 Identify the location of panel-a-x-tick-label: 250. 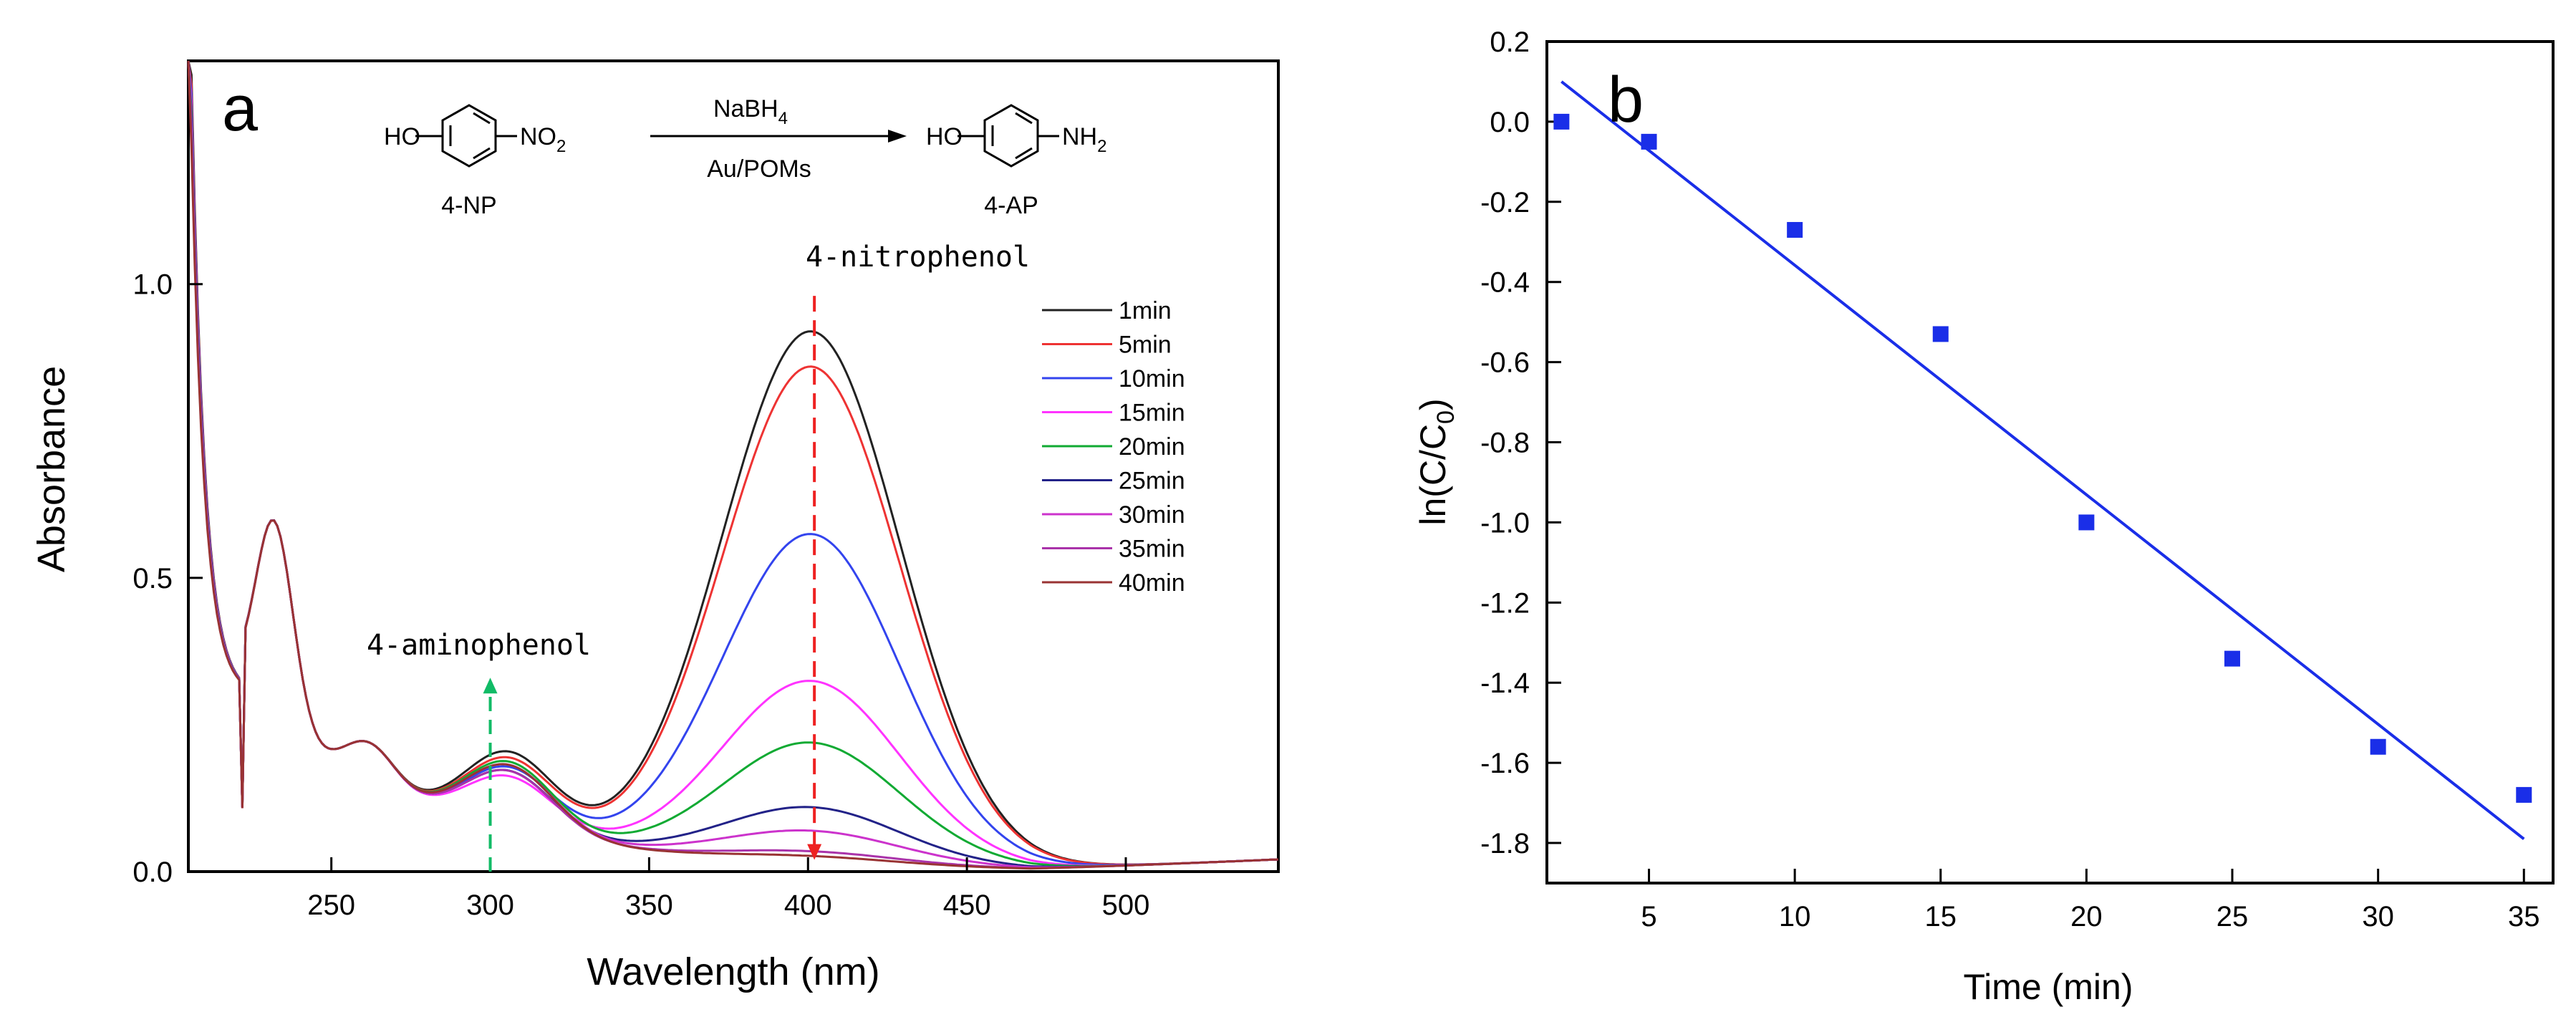
(331, 906).